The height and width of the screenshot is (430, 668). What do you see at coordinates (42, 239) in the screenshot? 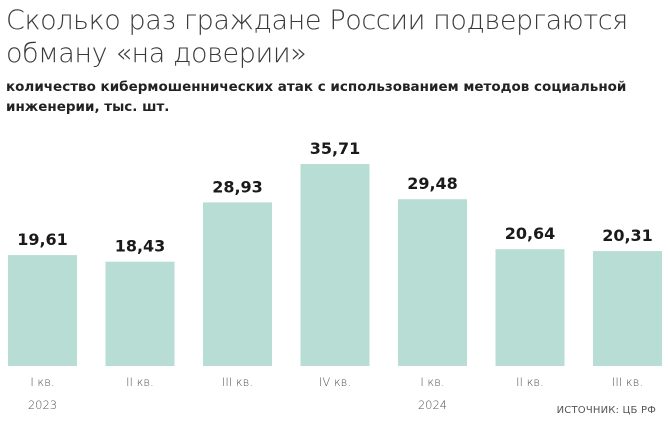
I see `bar-value-label-1: 19,61` at bounding box center [42, 239].